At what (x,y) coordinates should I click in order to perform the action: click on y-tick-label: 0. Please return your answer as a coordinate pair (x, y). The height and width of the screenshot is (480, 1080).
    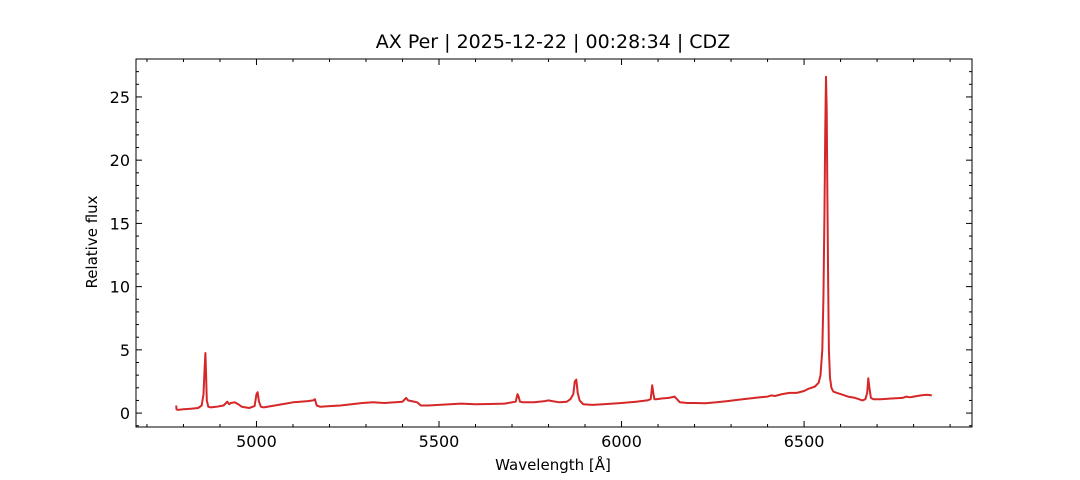
    Looking at the image, I should click on (125, 413).